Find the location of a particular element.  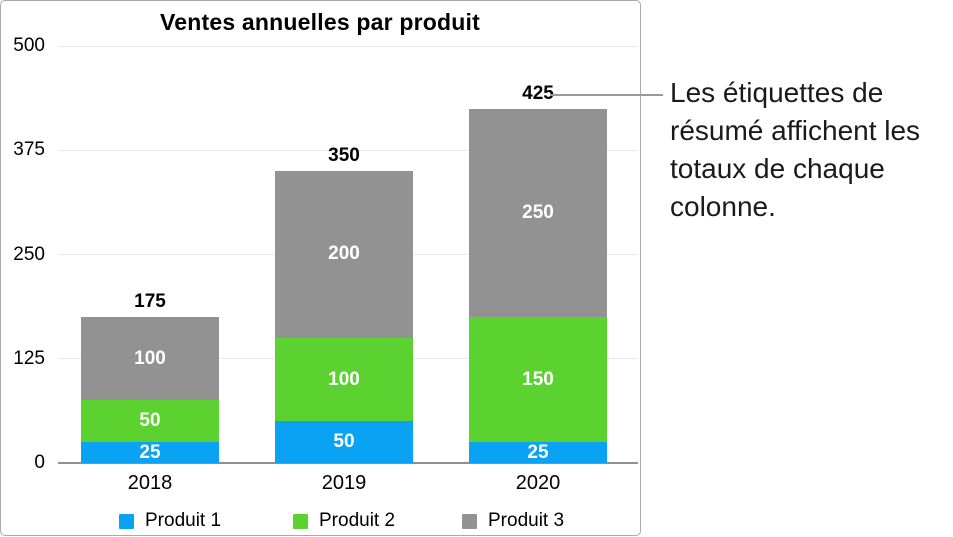

bar-segment-produit-3: 250 is located at coordinates (538, 213).